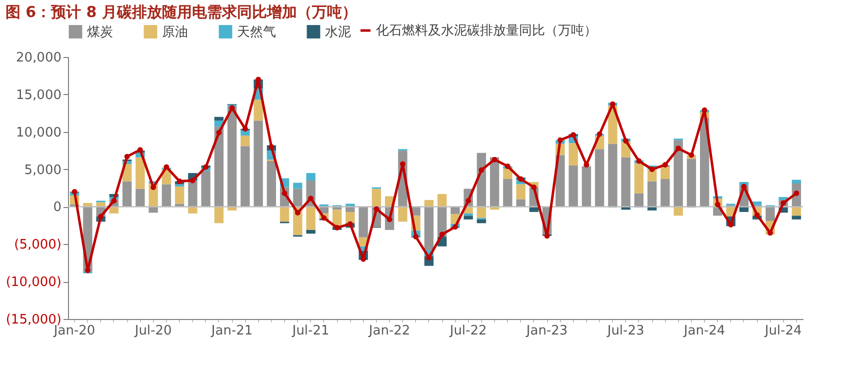 The height and width of the screenshot is (389, 860). I want to click on legend-label: 天然气, so click(256, 32).